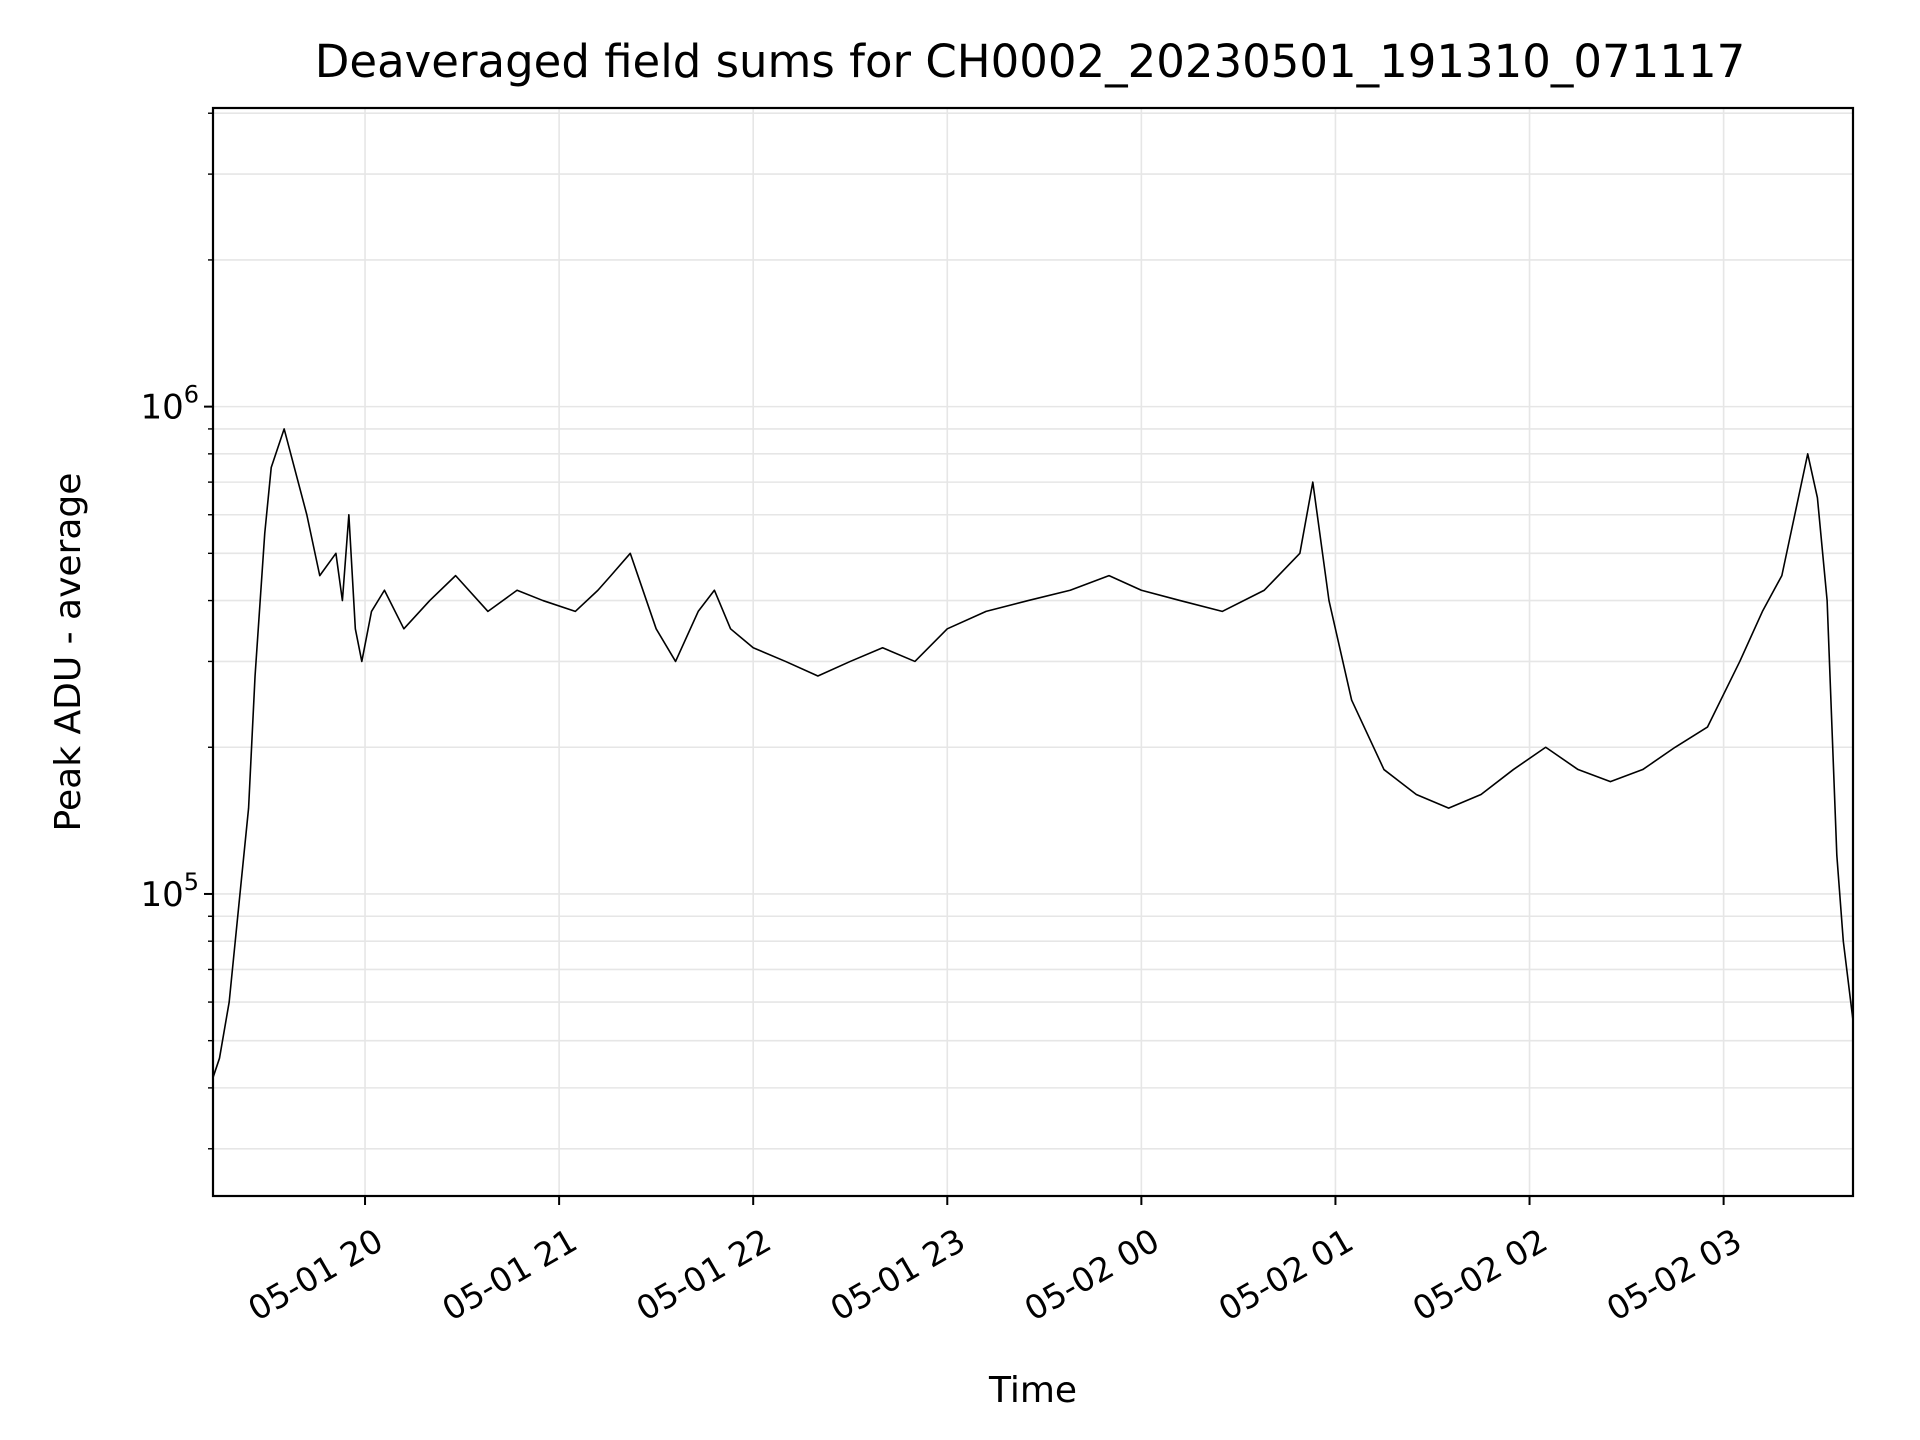  I want to click on x-axis-label: Time, so click(1032, 1390).